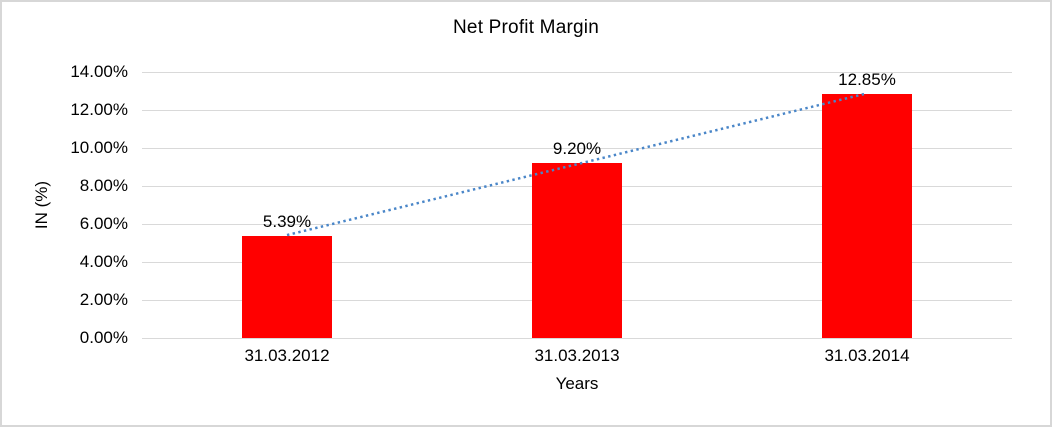 The height and width of the screenshot is (427, 1052). What do you see at coordinates (526, 27) in the screenshot?
I see `chart-title: Net Profit Margin` at bounding box center [526, 27].